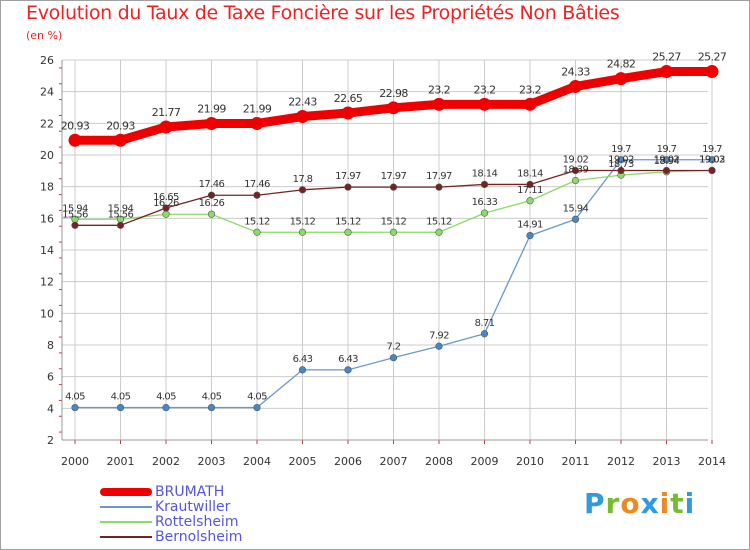 This screenshot has height=550, width=750. I want to click on data-label-krautwiller: 19.7, so click(621, 149).